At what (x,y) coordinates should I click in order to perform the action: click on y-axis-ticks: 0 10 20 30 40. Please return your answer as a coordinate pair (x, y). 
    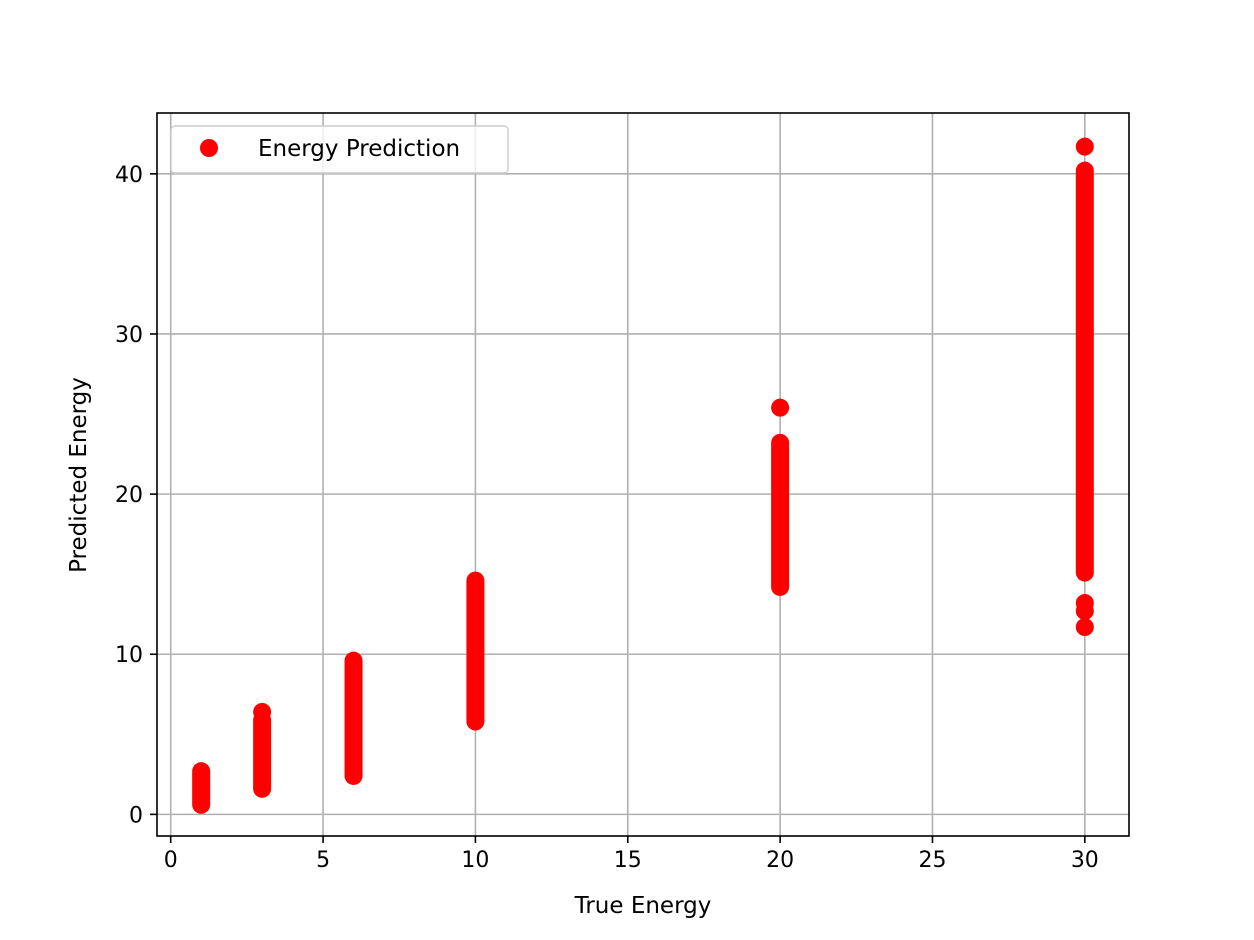
    Looking at the image, I should click on (136, 495).